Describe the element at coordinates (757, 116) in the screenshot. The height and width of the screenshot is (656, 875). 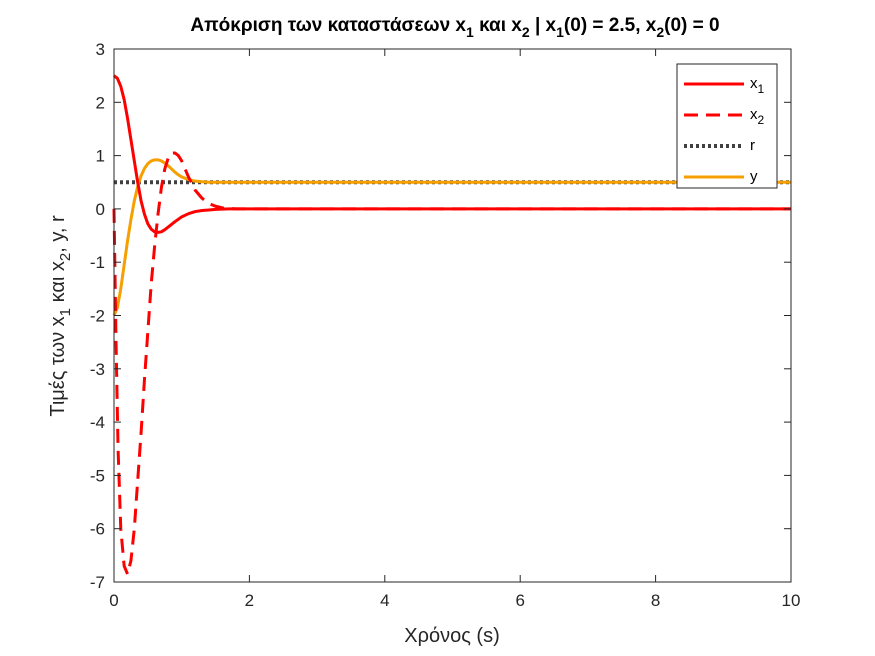
I see `legend-label-x2: x2` at that location.